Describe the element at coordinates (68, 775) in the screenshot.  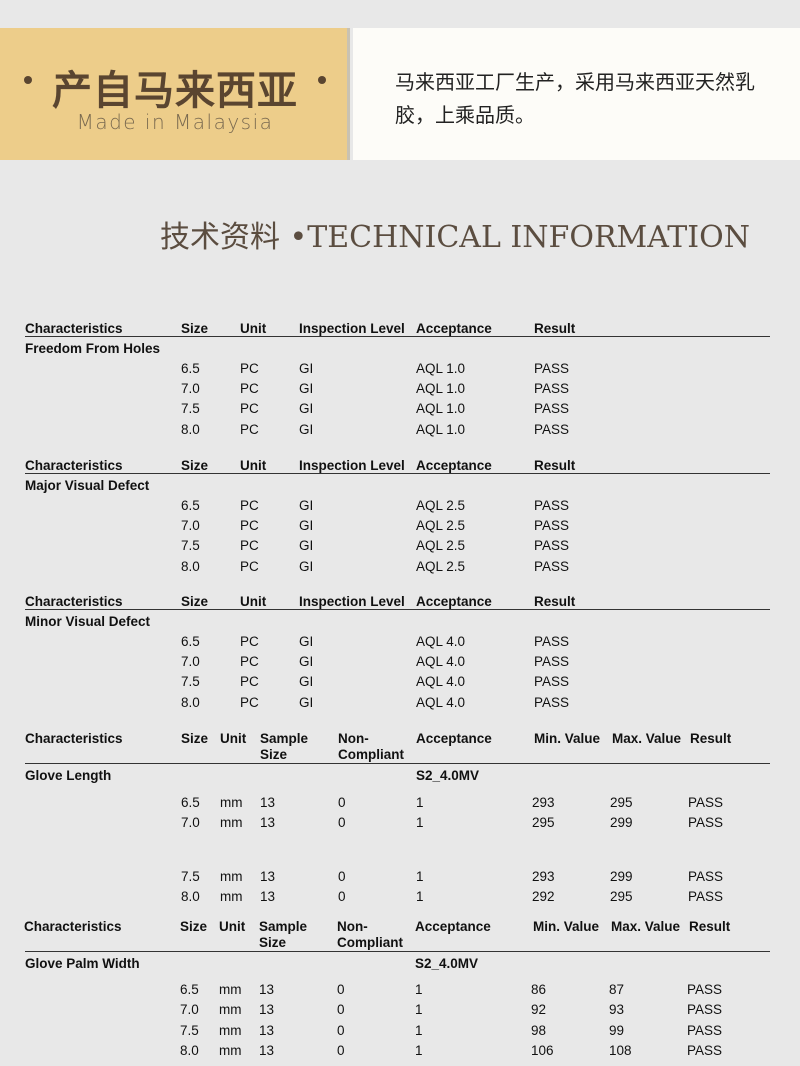
I see `characteristic-name: Glove Length` at that location.